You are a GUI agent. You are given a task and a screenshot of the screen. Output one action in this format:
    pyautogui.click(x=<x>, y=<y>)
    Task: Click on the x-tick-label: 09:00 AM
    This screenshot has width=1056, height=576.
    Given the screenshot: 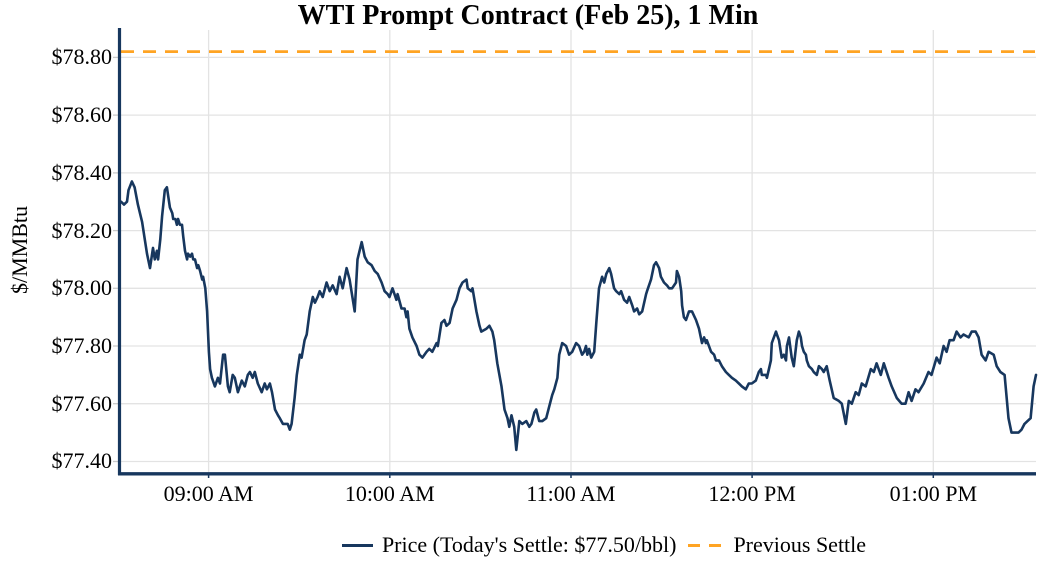 What is the action you would take?
    pyautogui.click(x=208, y=493)
    